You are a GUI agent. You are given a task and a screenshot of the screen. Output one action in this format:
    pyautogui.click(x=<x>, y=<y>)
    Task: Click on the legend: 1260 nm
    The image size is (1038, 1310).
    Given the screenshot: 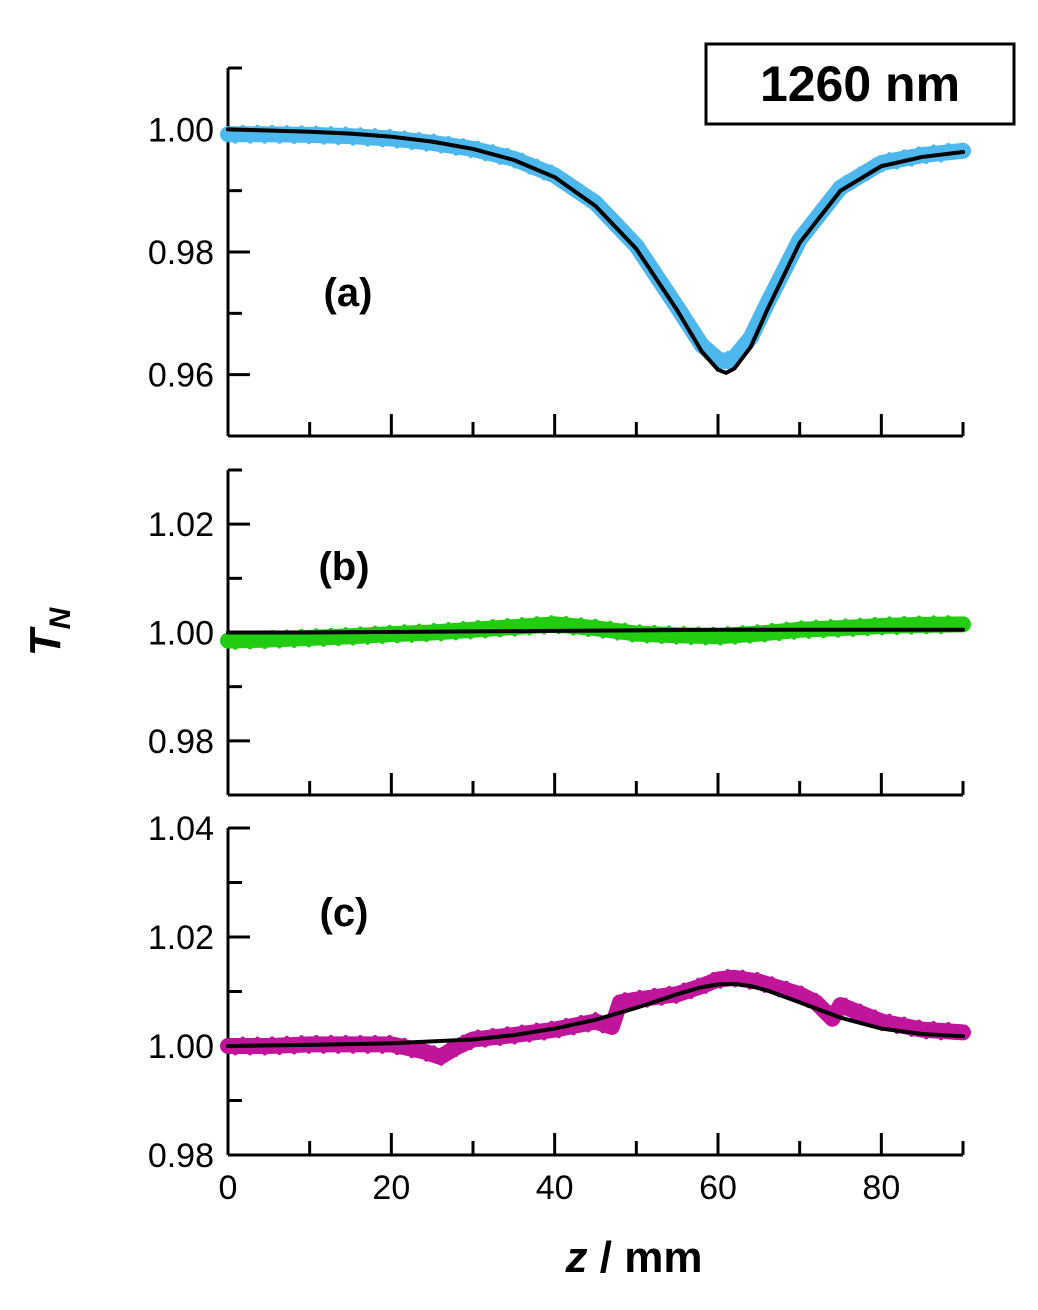 What is the action you would take?
    pyautogui.click(x=860, y=84)
    